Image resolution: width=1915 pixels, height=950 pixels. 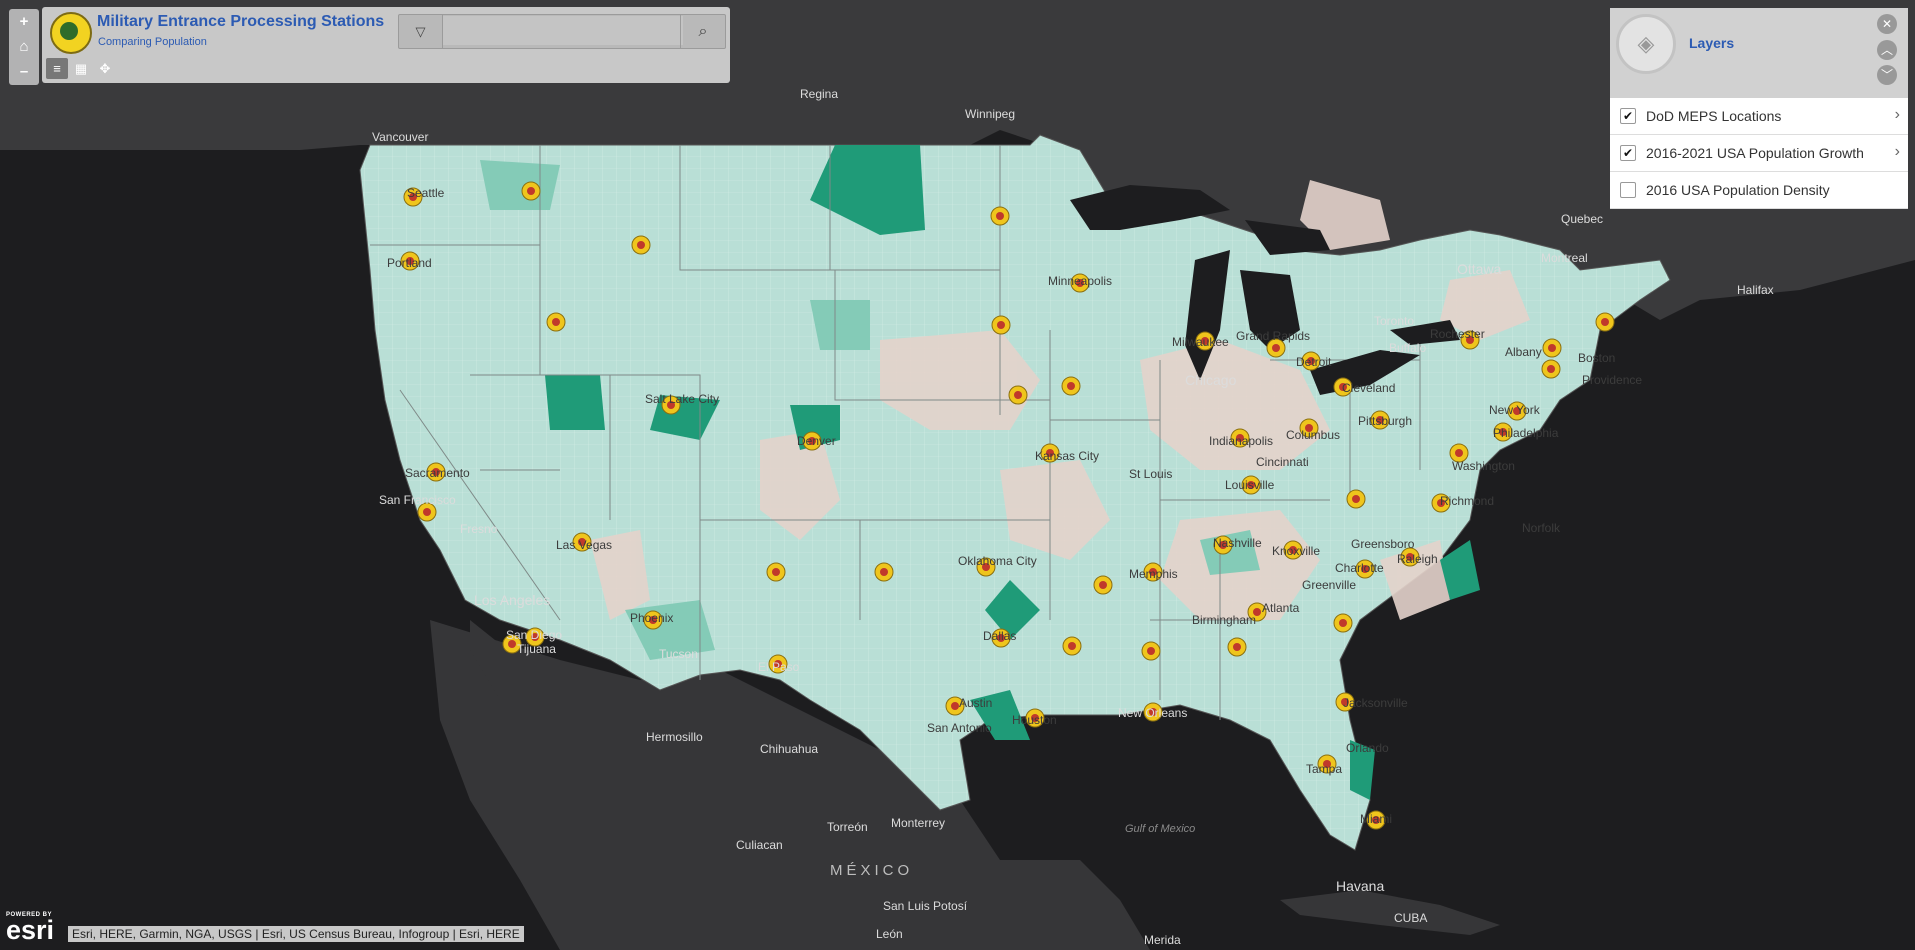 I want to click on baja-land, so click(x=535, y=715).